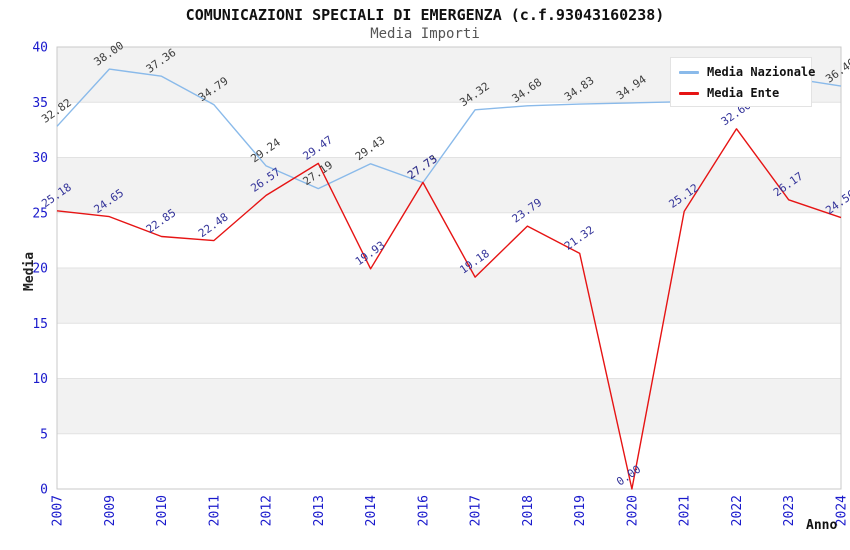  Describe the element at coordinates (40, 213) in the screenshot. I see `y-tick-label: 25` at that location.